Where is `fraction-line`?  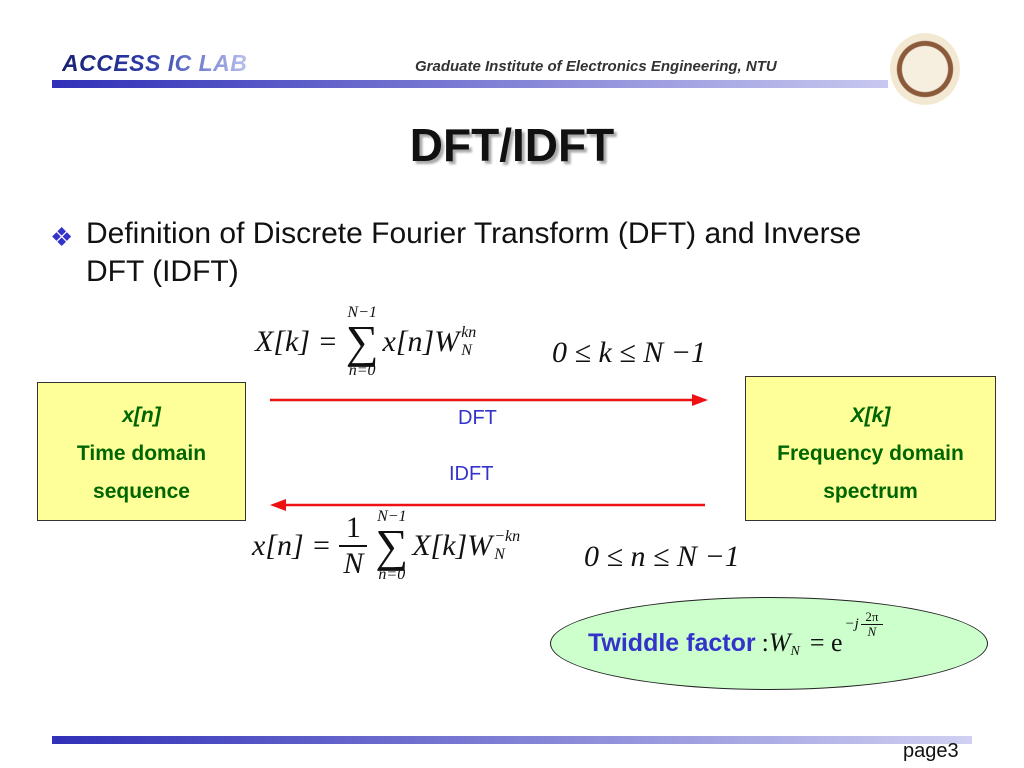 fraction-line is located at coordinates (353, 546).